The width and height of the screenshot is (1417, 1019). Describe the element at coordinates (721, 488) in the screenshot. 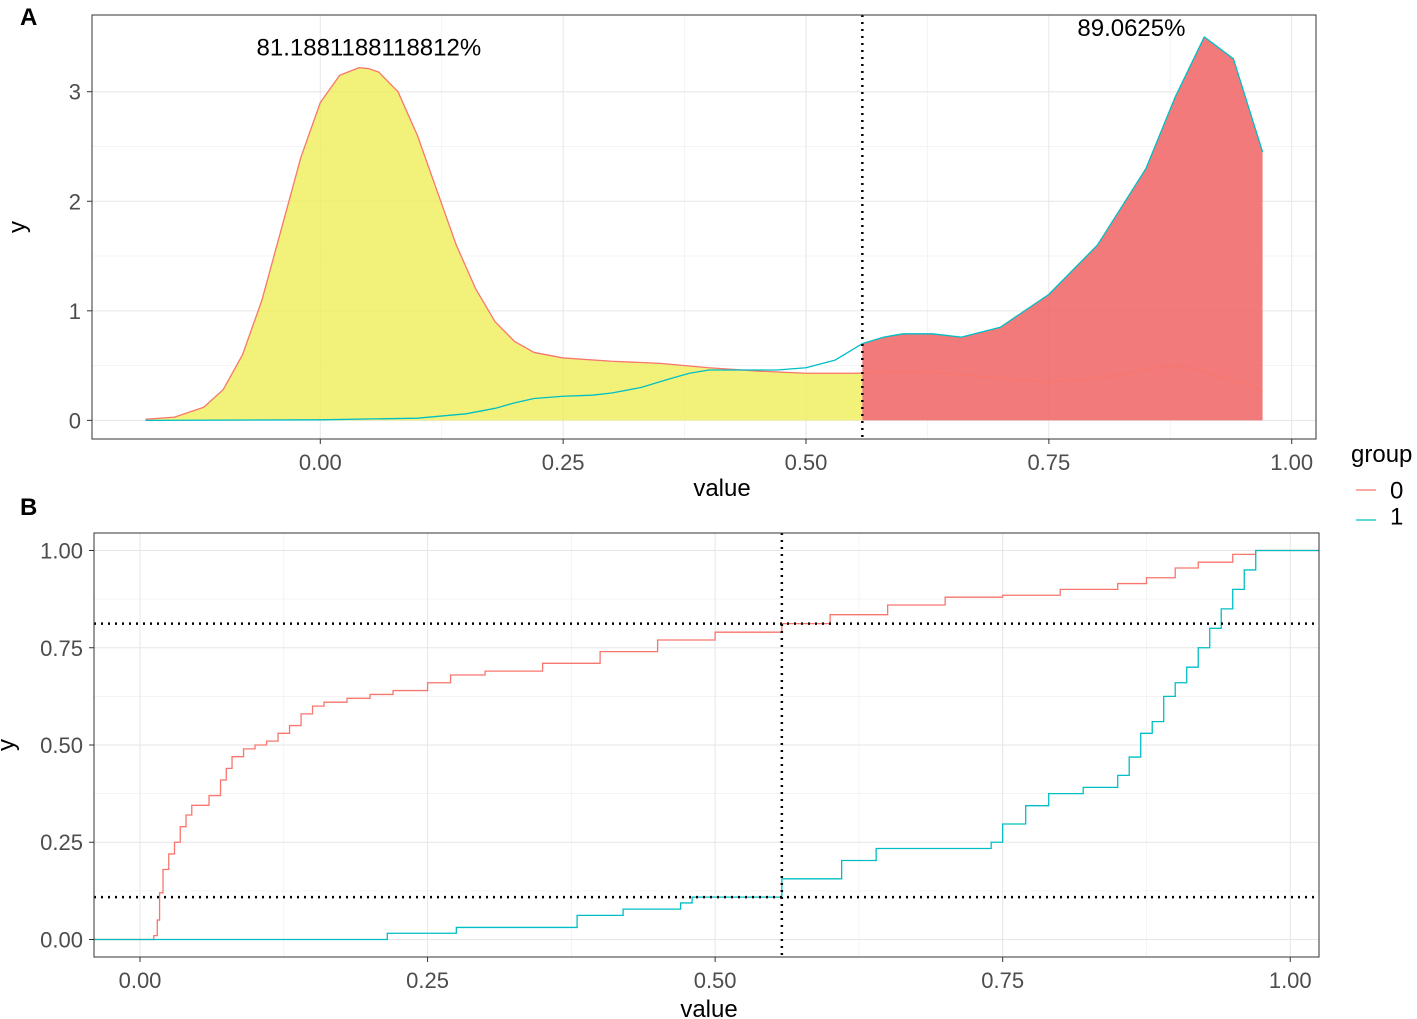

I see `panel-a-x-axis-label: value` at that location.